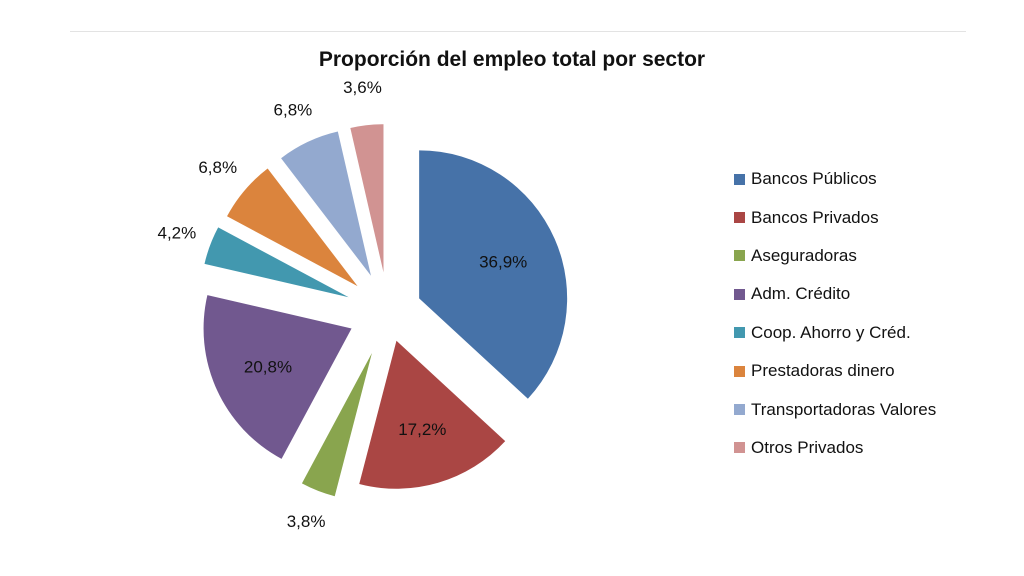 This screenshot has width=1024, height=576. I want to click on data-label-aseguradoras: 3,8%, so click(306, 521).